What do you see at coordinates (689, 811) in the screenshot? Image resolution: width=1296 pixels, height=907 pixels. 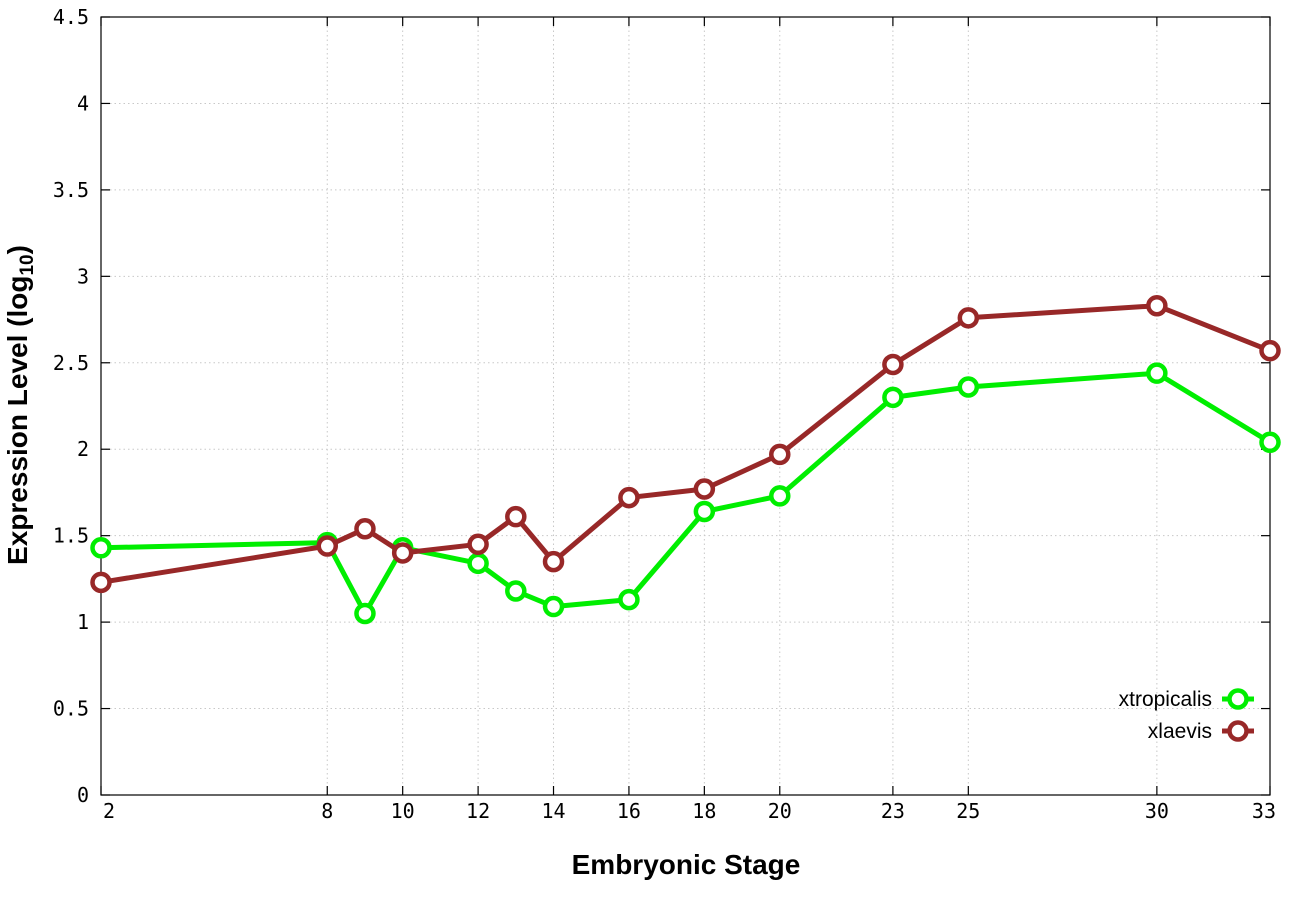 I see `x-axis-tick-labels: 2 8 10 12 14 16 18 20 23 25 30 33` at bounding box center [689, 811].